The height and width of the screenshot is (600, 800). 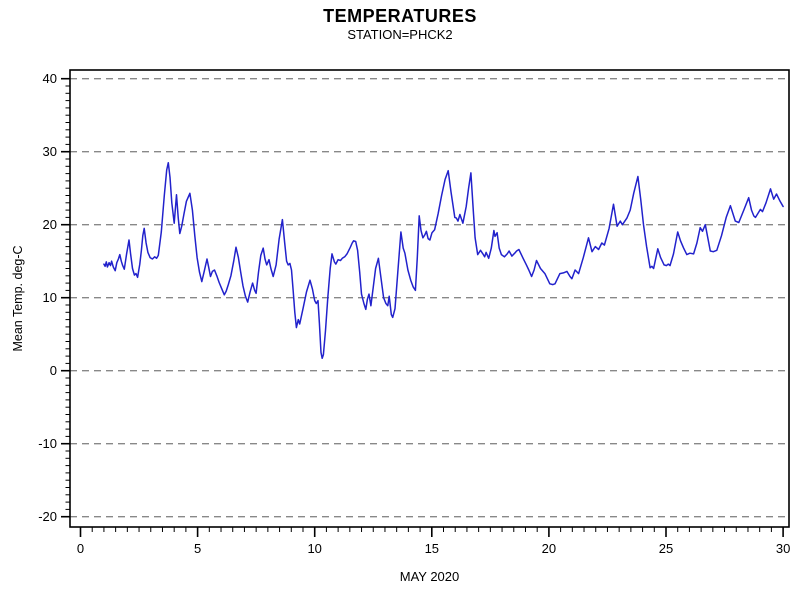 I want to click on y-tick-label: 20, so click(x=50, y=224).